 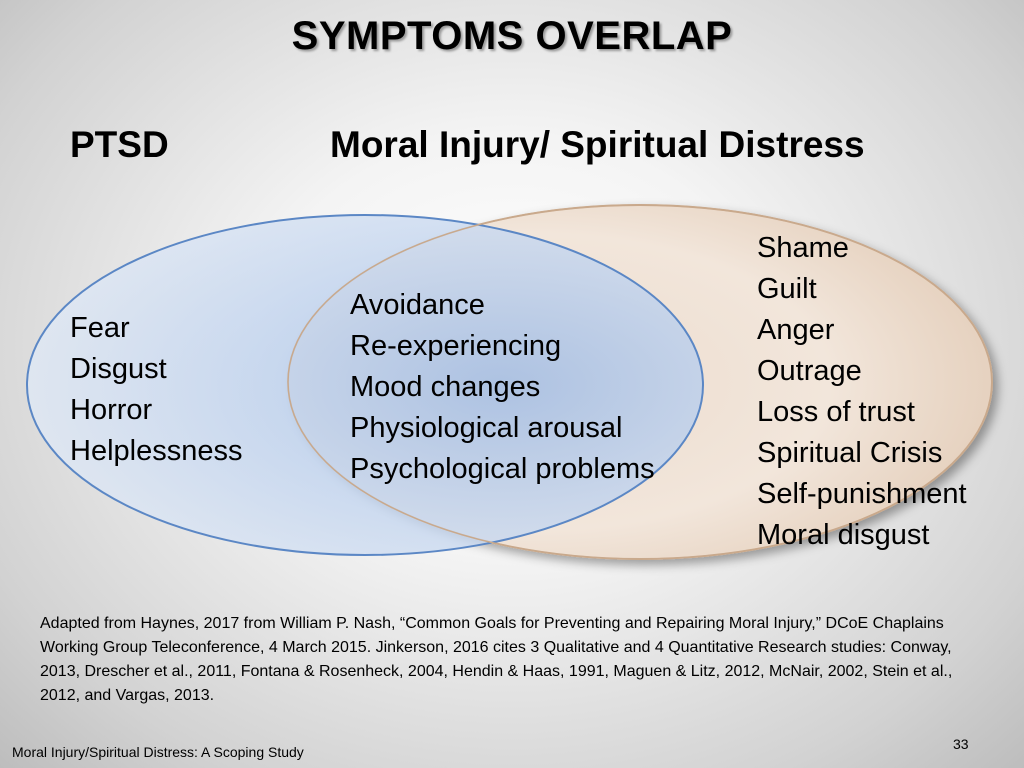 What do you see at coordinates (809, 371) in the screenshot?
I see `list-item: Outrage` at bounding box center [809, 371].